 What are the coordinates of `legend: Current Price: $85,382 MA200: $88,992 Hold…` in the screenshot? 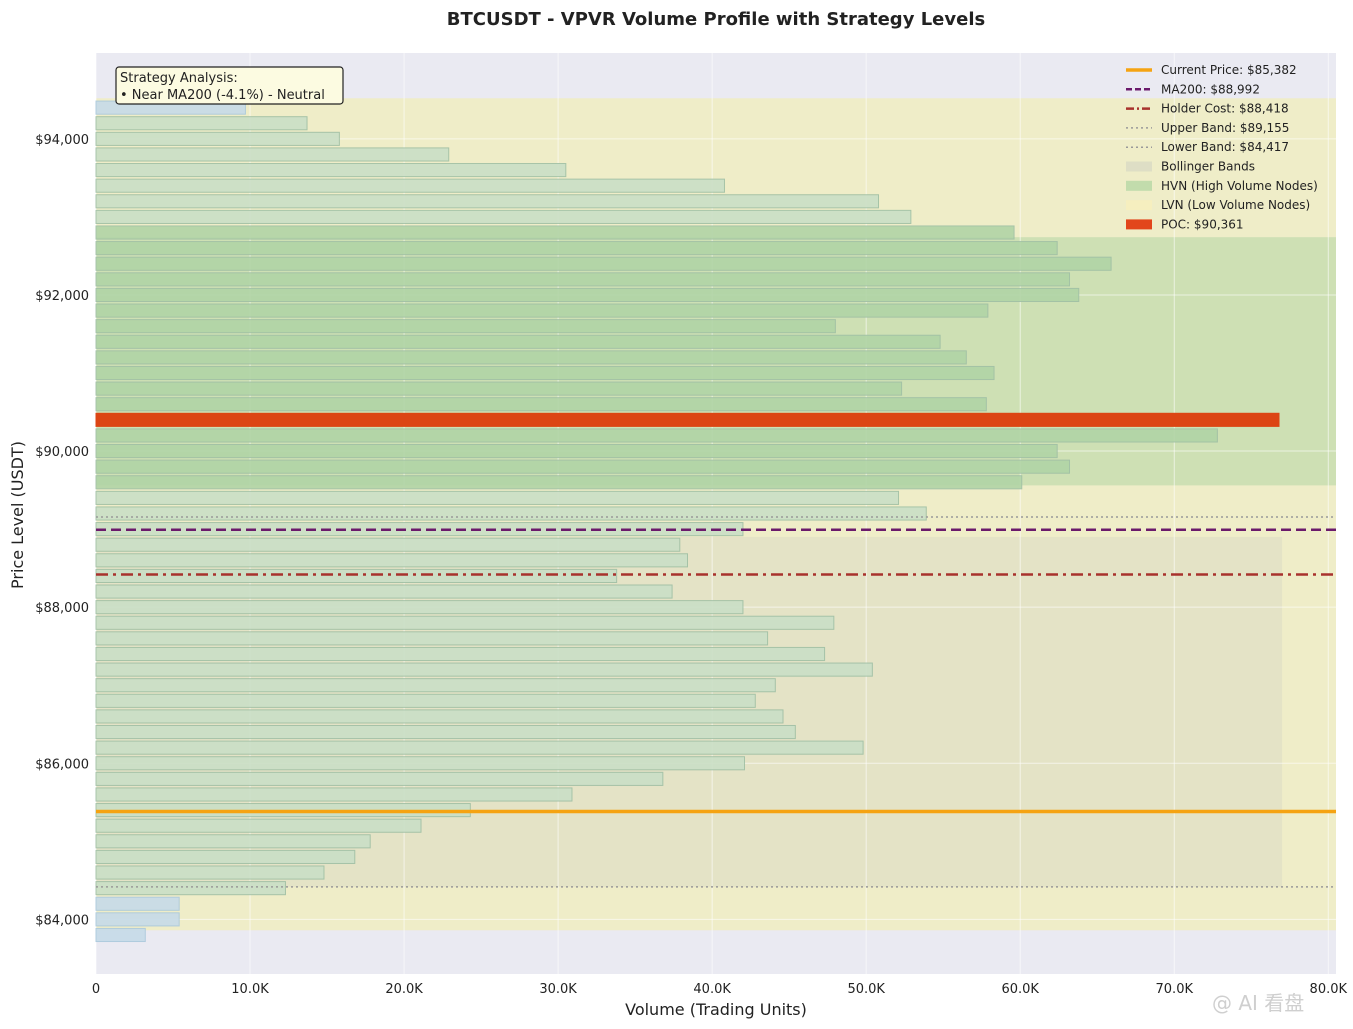 It's located at (1222, 147).